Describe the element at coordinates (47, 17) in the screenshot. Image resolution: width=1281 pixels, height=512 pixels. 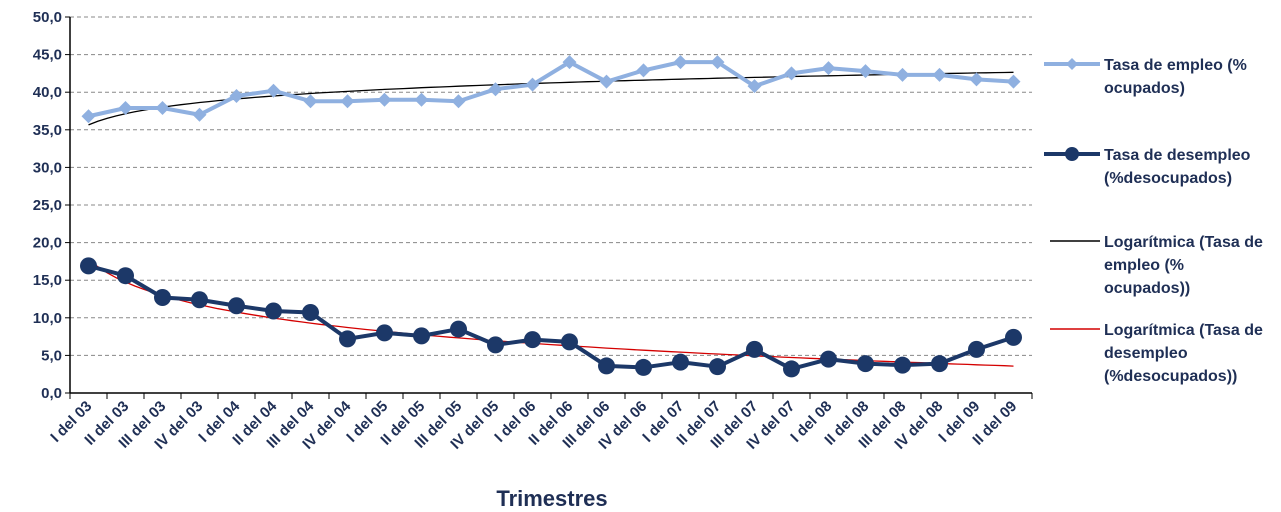
I see `y-tick-label: 50,0` at that location.